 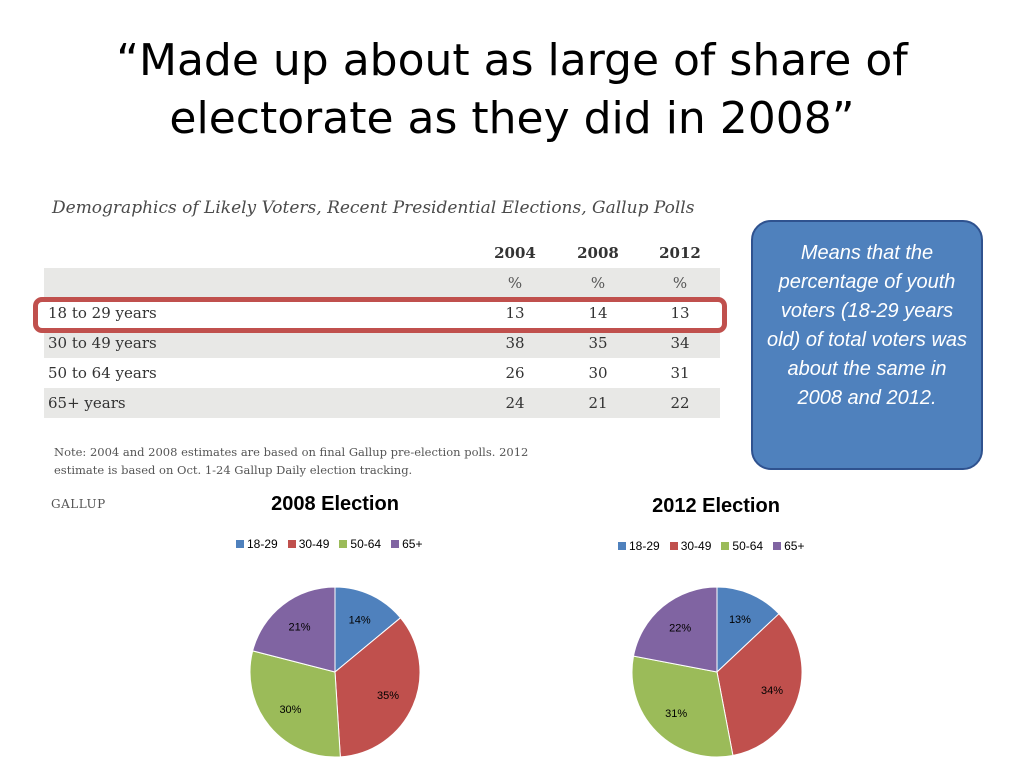 I want to click on year-header: 2008, so click(x=598, y=253).